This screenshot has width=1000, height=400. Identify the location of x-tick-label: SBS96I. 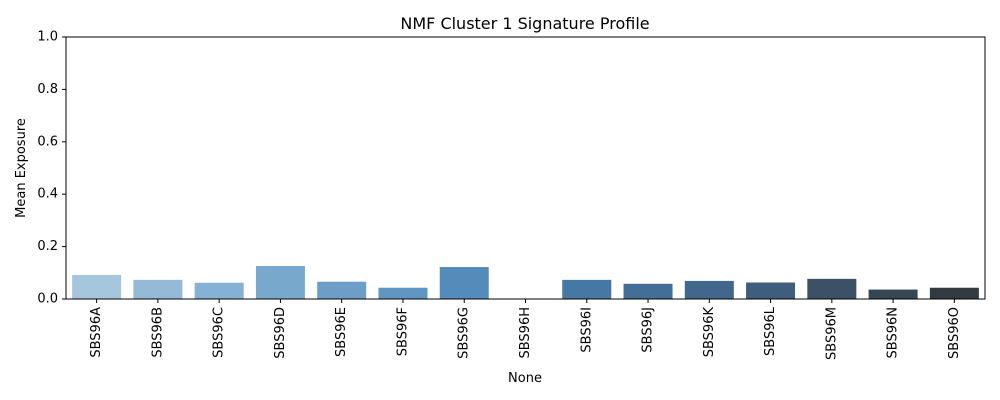
(586, 330).